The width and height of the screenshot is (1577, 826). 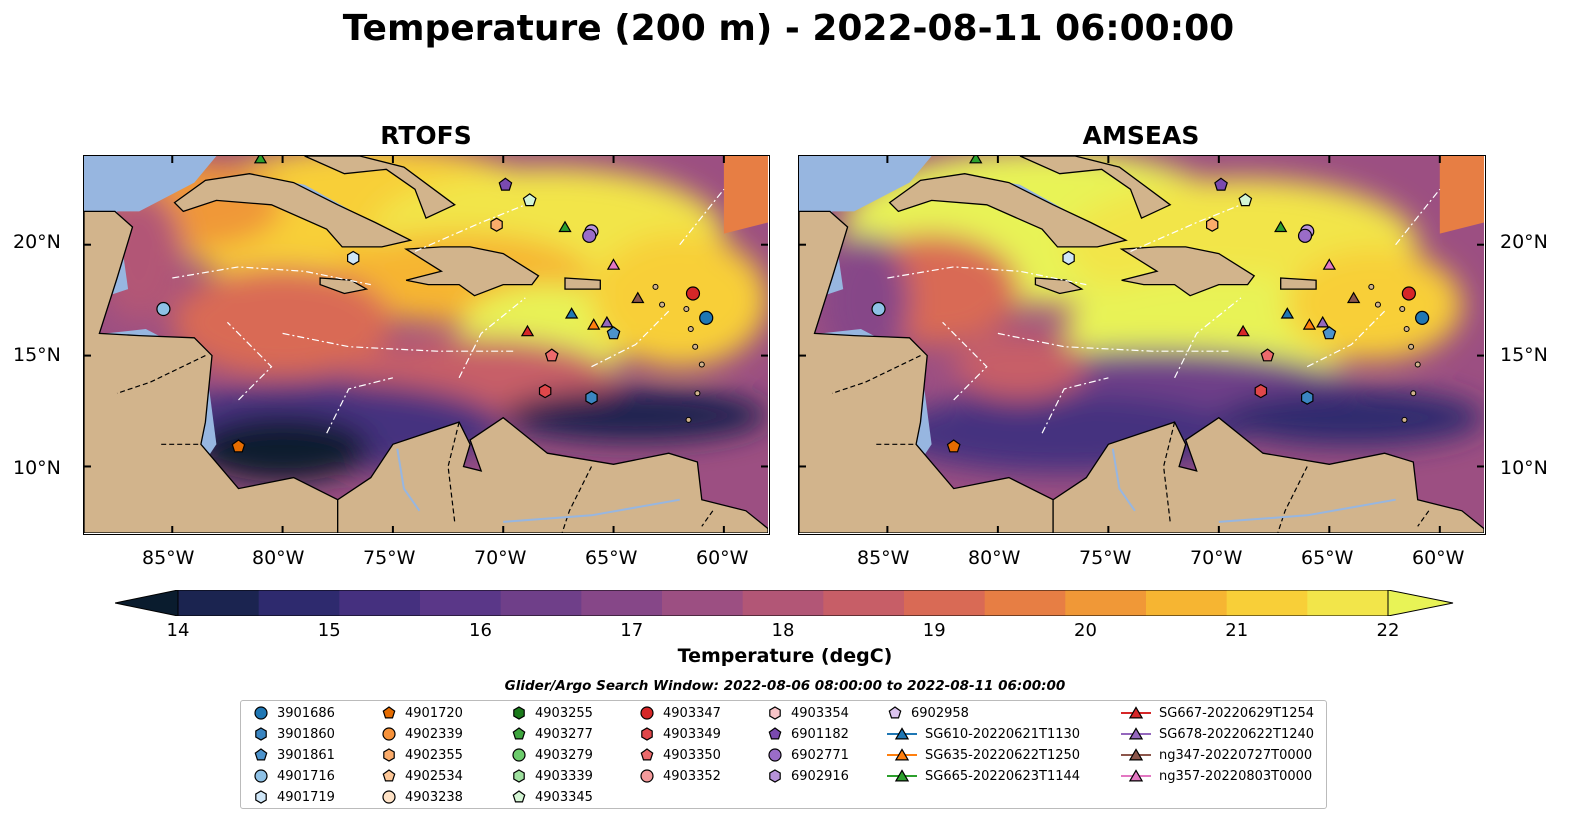 I want to click on legend-label: SG610-20220621T1130, so click(x=1003, y=734).